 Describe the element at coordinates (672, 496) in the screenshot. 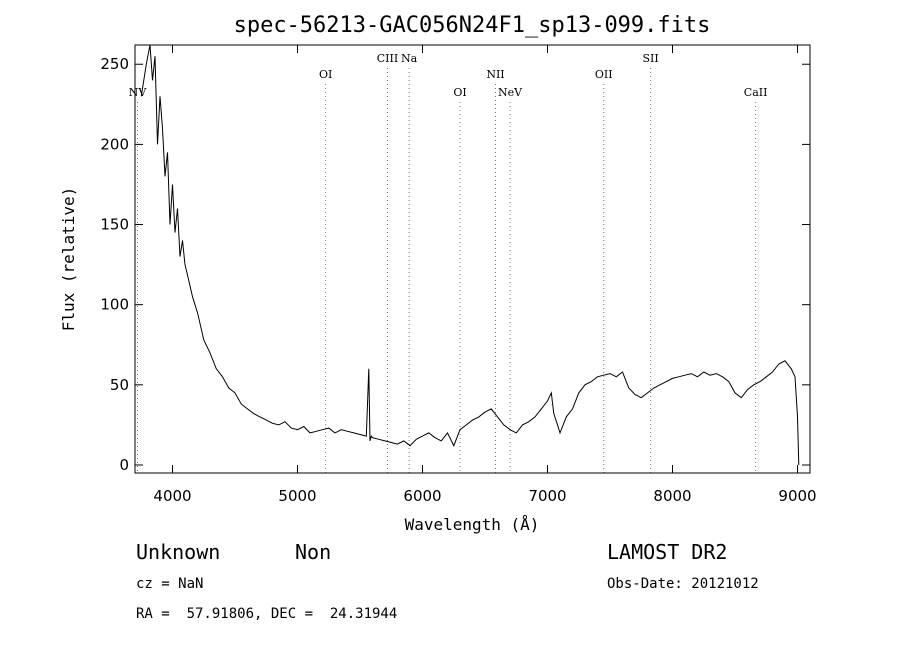

I see `x-tick-label: 8000` at that location.